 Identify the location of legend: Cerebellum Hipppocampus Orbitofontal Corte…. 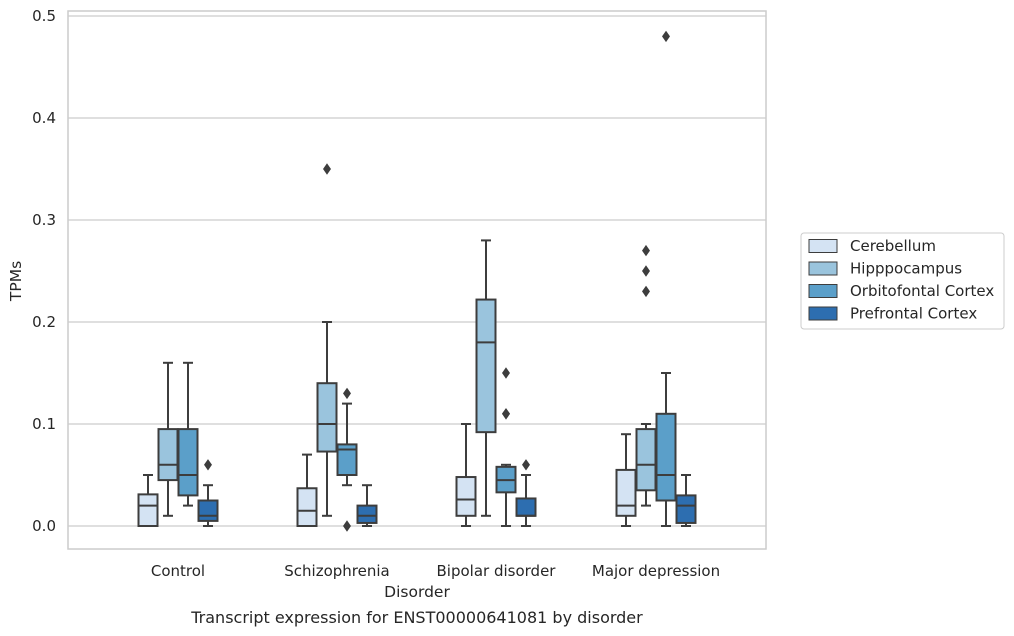
(902, 281).